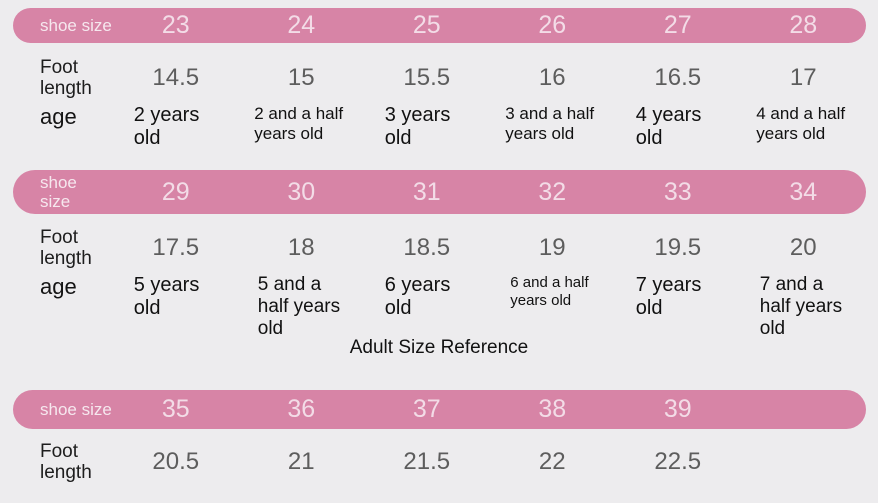 The image size is (878, 503). I want to click on foot-length-cell: 18, so click(301, 247).